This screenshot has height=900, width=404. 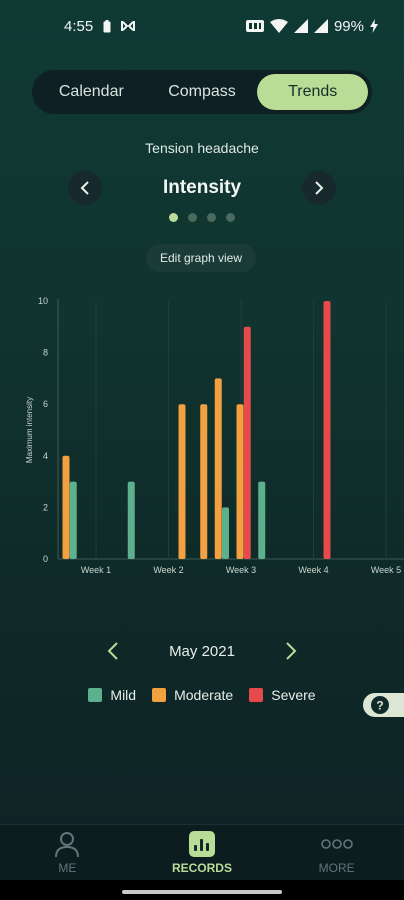 I want to click on y-tick-label: 8, so click(x=45, y=353).